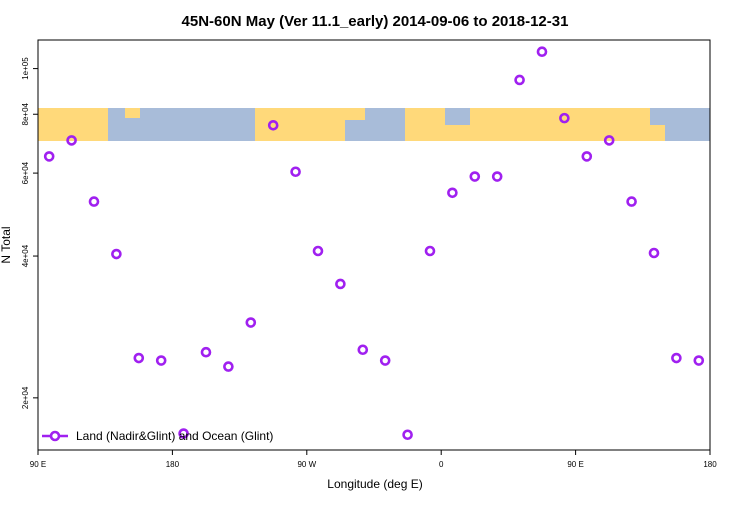 This screenshot has width=750, height=505. What do you see at coordinates (25, 68) in the screenshot?
I see `y-tick-label: 1e+05` at bounding box center [25, 68].